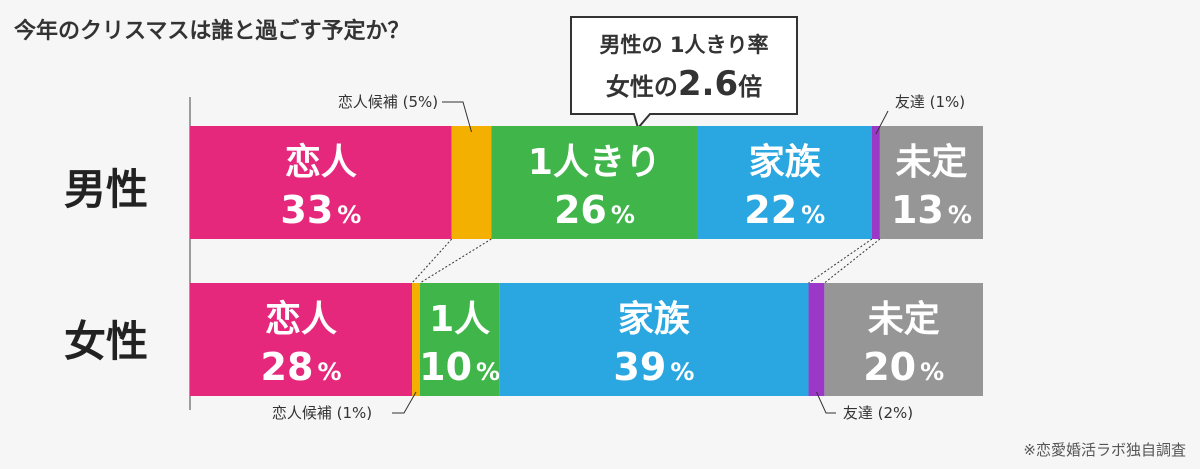 The image size is (1200, 469). What do you see at coordinates (106, 341) in the screenshot?
I see `row-label-female: 女性` at bounding box center [106, 341].